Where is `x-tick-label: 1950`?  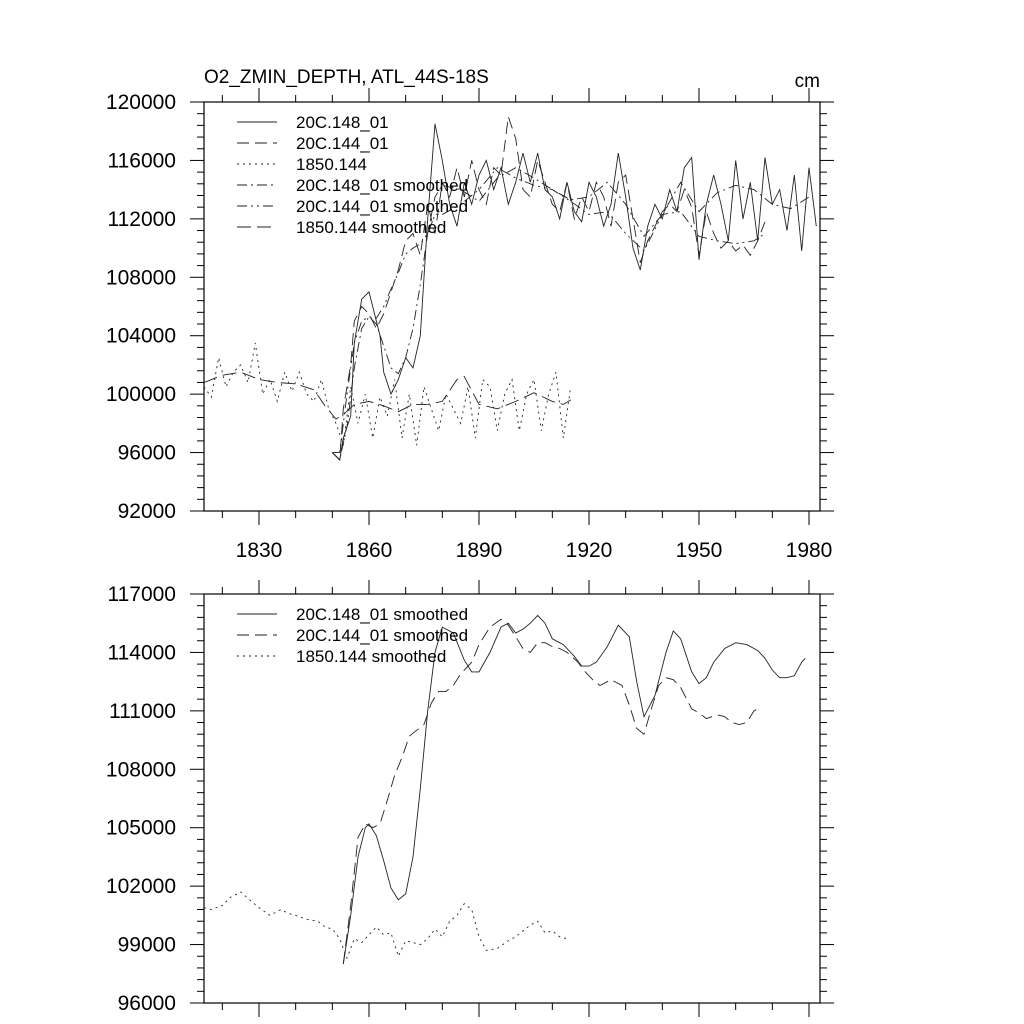 x-tick-label: 1950 is located at coordinates (699, 550).